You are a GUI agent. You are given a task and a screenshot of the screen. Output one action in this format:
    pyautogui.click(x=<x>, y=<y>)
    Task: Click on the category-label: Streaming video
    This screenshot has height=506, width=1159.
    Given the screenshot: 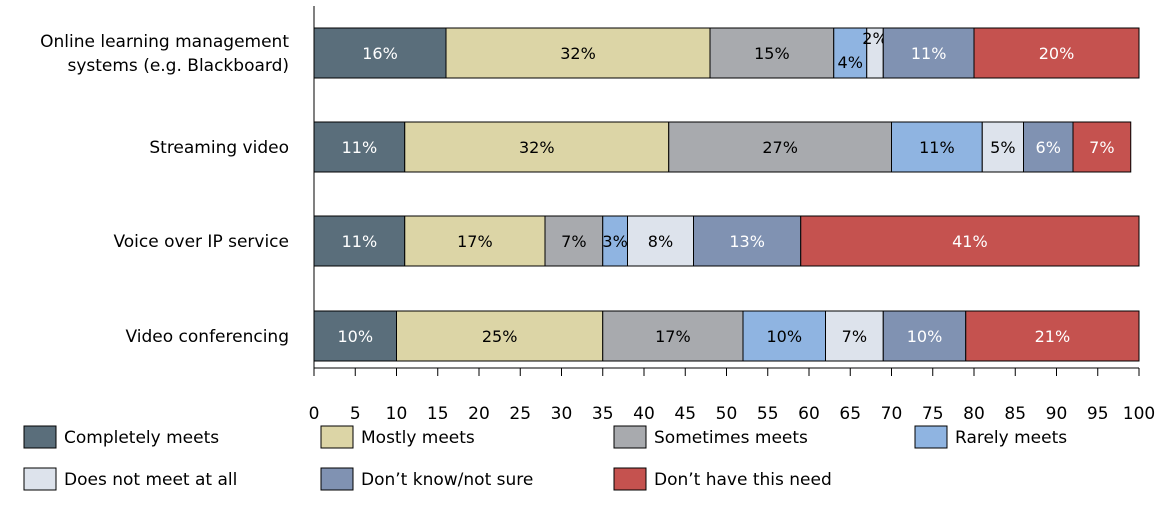 What is the action you would take?
    pyautogui.click(x=219, y=148)
    